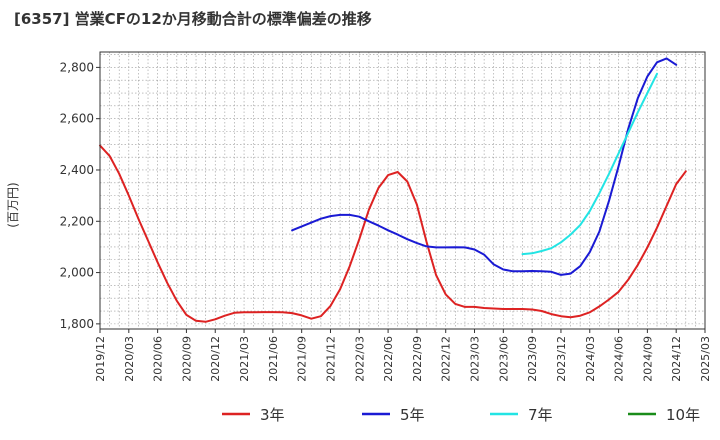 This screenshot has width=720, height=440. What do you see at coordinates (561, 359) in the screenshot?
I see `x-tick-label: 2023/12` at bounding box center [561, 359].